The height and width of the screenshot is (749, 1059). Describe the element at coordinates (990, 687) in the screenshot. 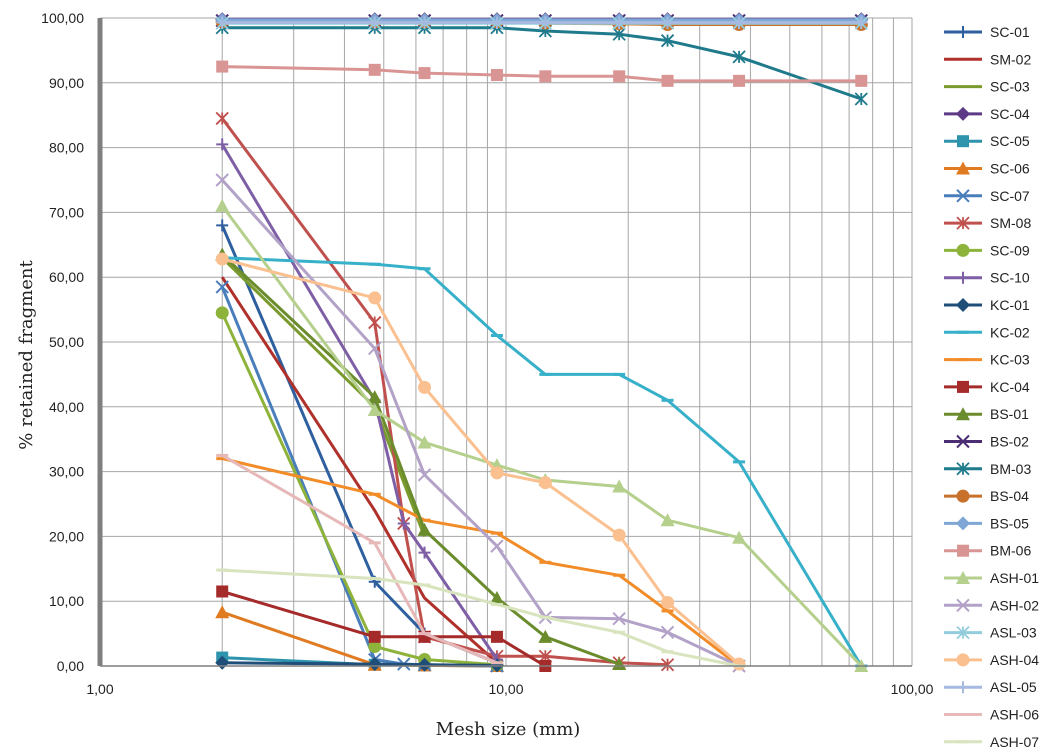

I see `legend-item: ASL-05` at that location.